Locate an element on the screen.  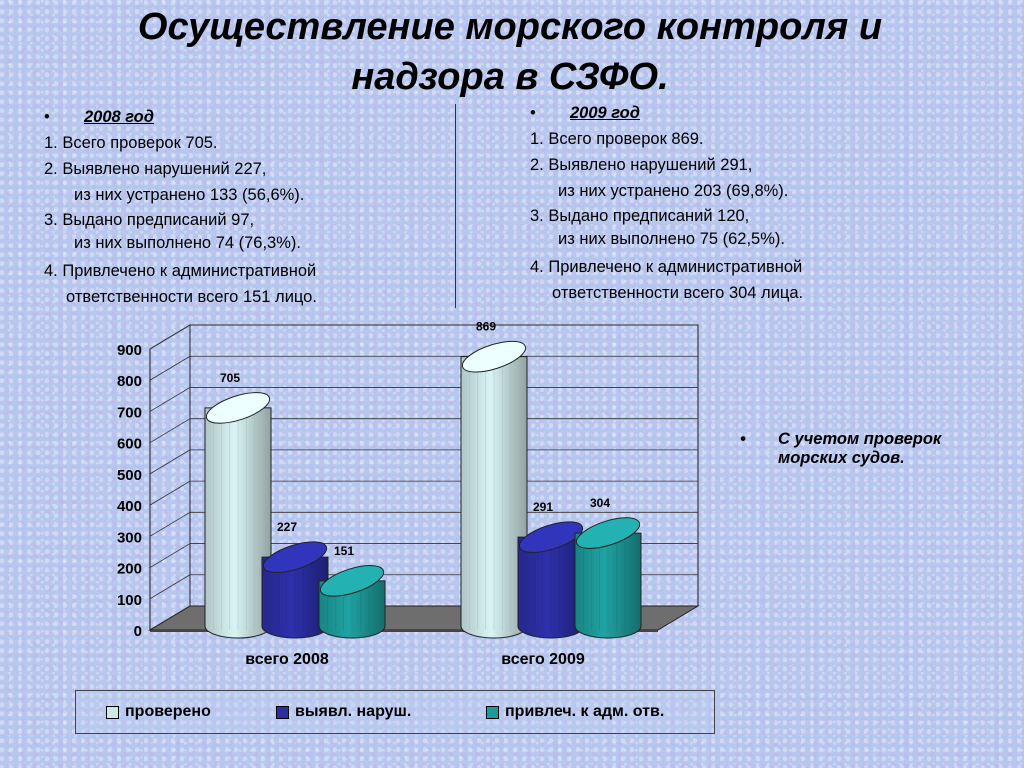
column-divider is located at coordinates (455, 206).